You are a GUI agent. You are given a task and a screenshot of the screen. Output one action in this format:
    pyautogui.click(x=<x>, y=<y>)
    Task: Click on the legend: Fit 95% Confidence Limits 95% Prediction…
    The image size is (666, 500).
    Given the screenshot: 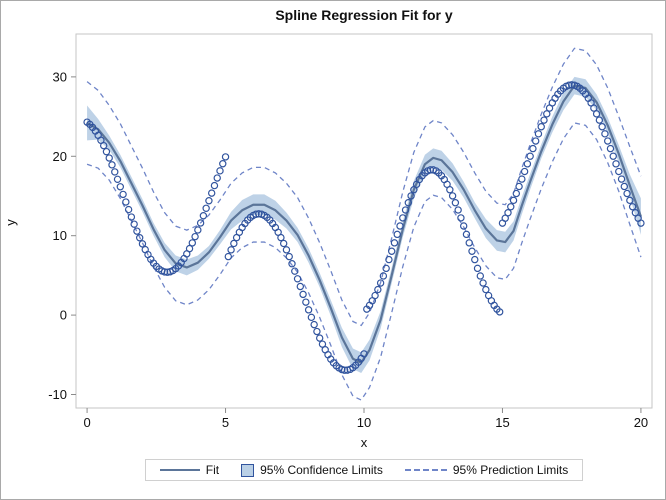 What is the action you would take?
    pyautogui.click(x=364, y=470)
    